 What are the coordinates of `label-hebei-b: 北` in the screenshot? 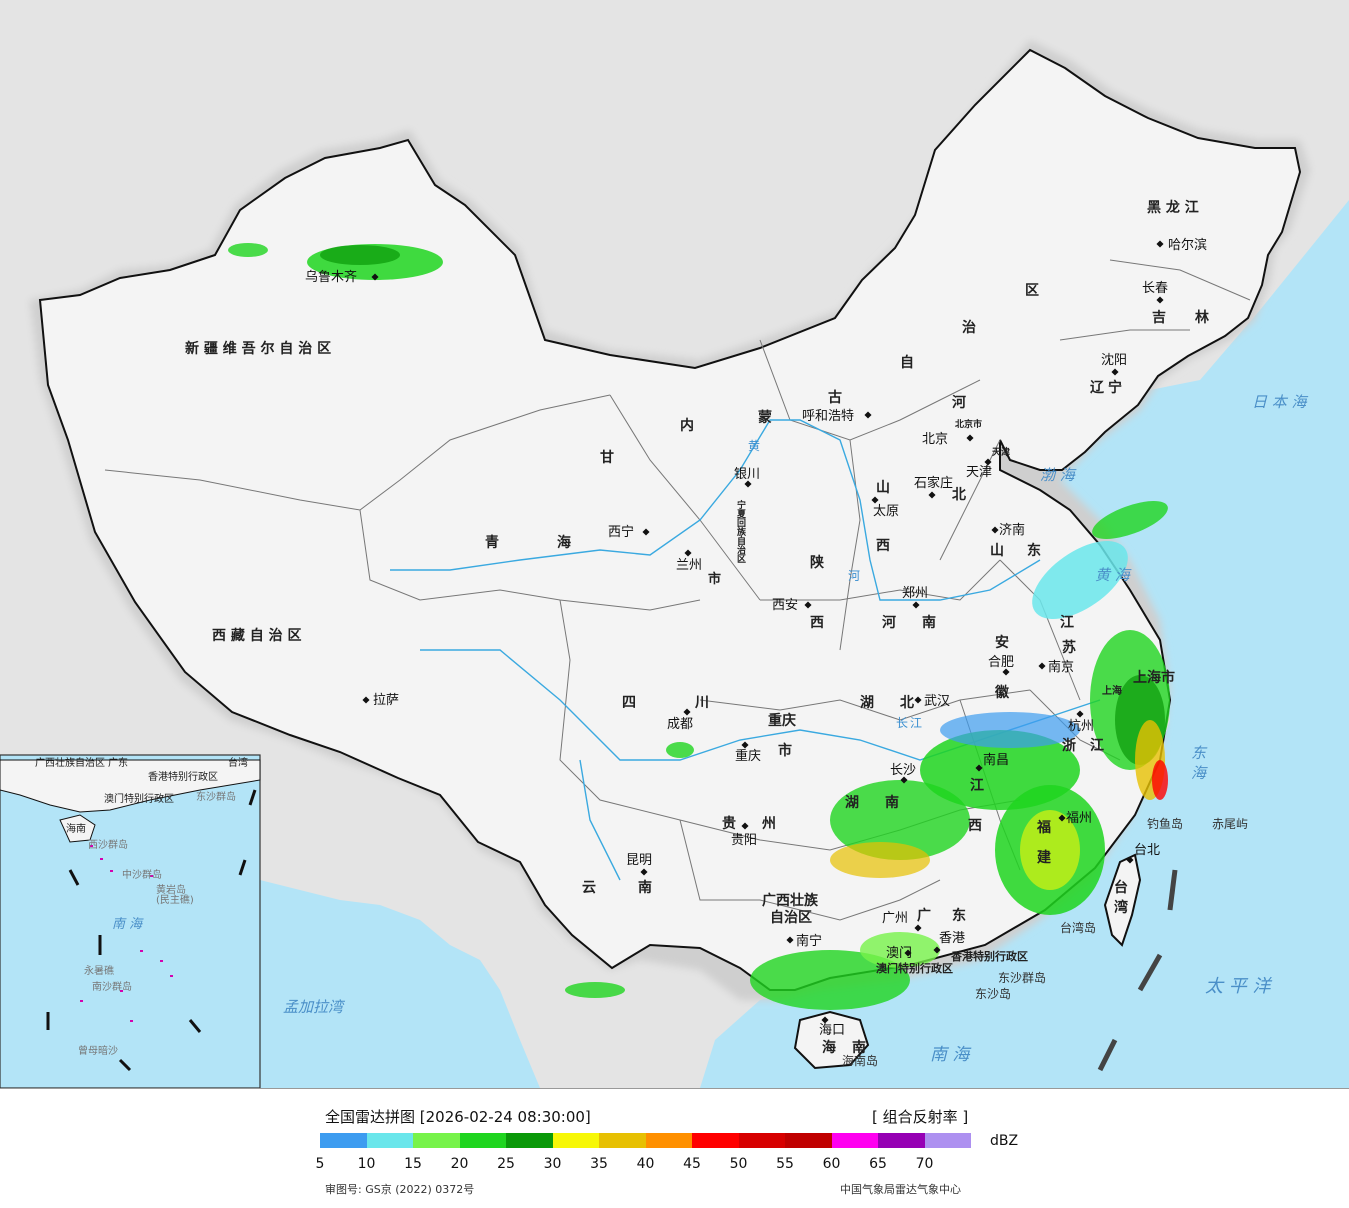 It's located at (959, 495).